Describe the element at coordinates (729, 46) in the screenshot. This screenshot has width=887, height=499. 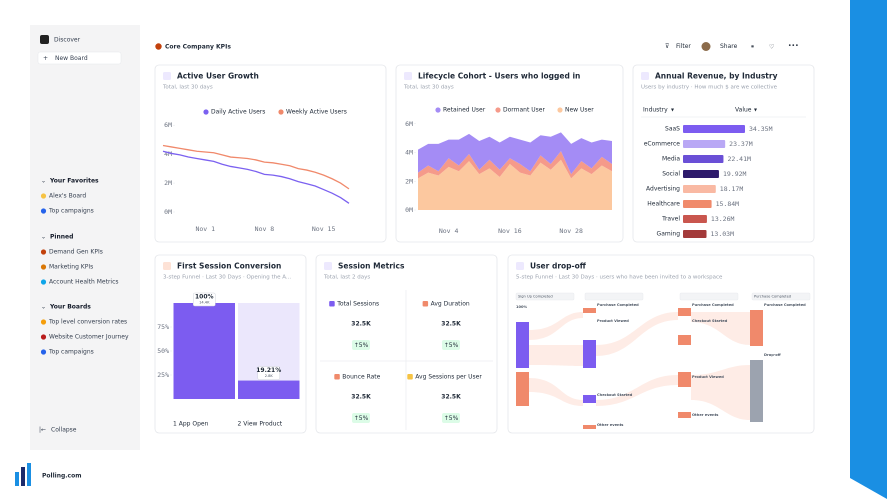
I see `share-button: Share` at that location.